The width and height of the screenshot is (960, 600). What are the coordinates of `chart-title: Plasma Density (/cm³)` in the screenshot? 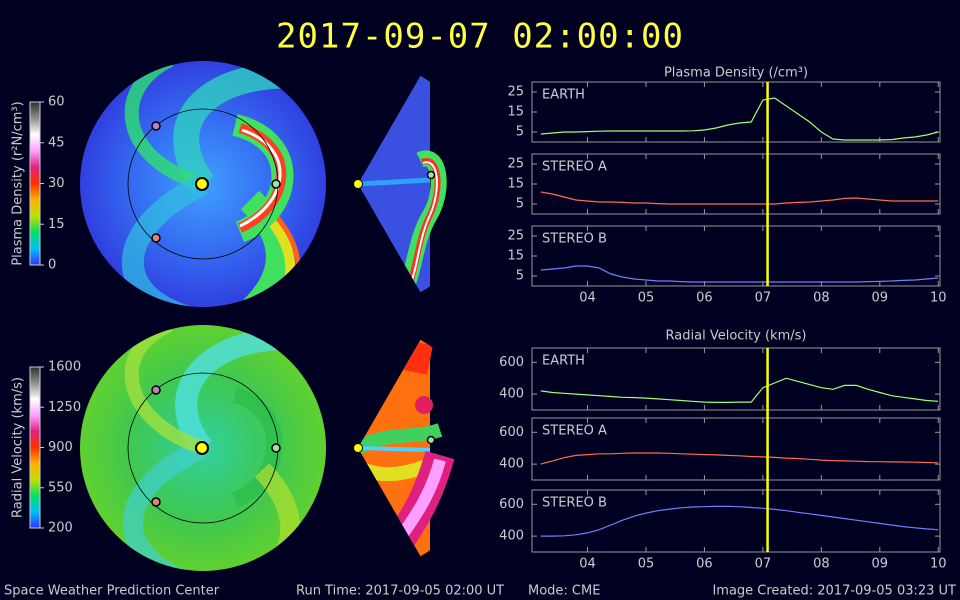 It's located at (736, 73).